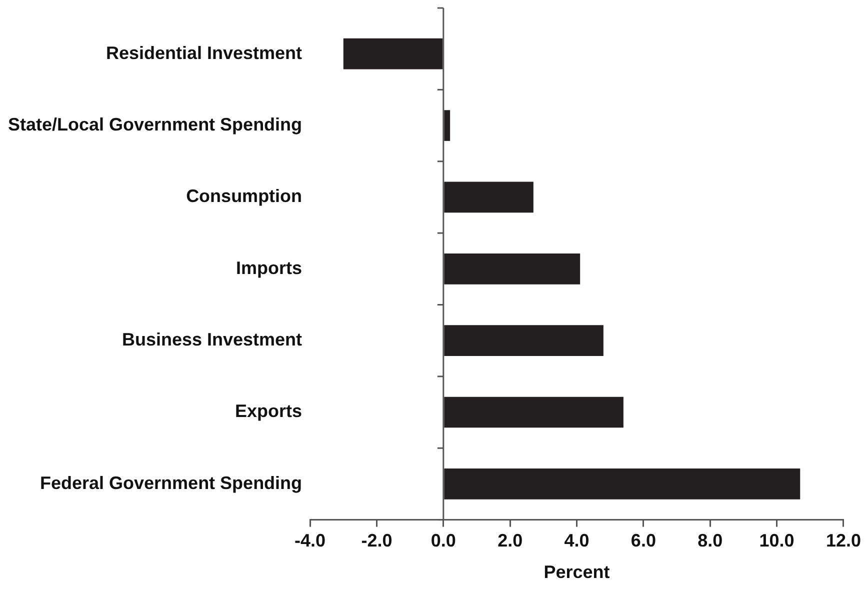  Describe the element at coordinates (376, 540) in the screenshot. I see `x-tick-label: -2.0` at that location.